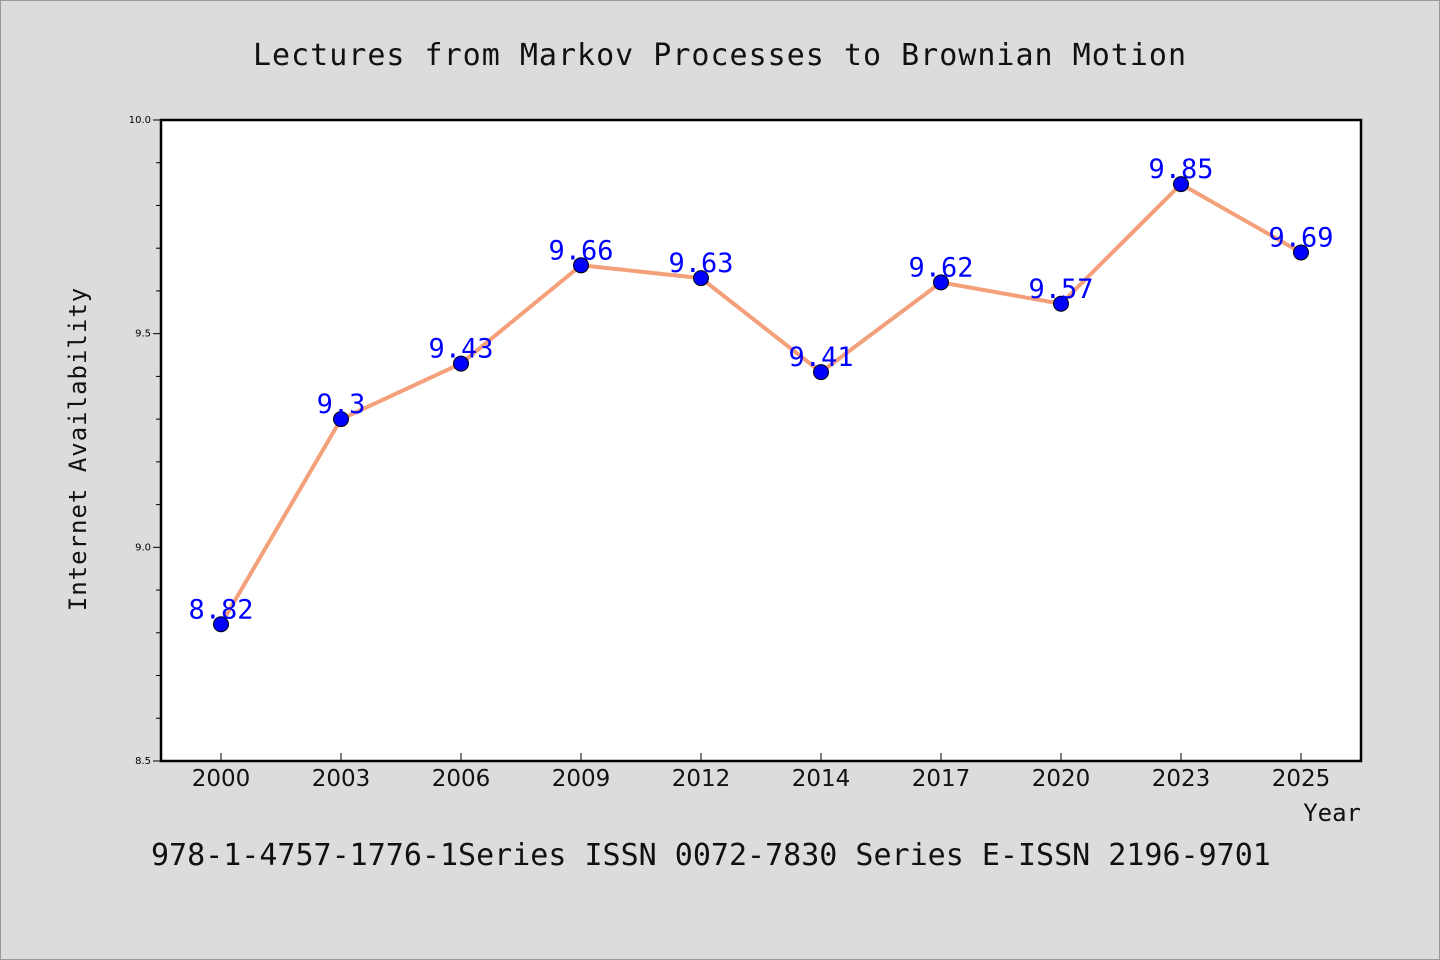 The width and height of the screenshot is (1440, 960). I want to click on data-label: 9.62, so click(940, 267).